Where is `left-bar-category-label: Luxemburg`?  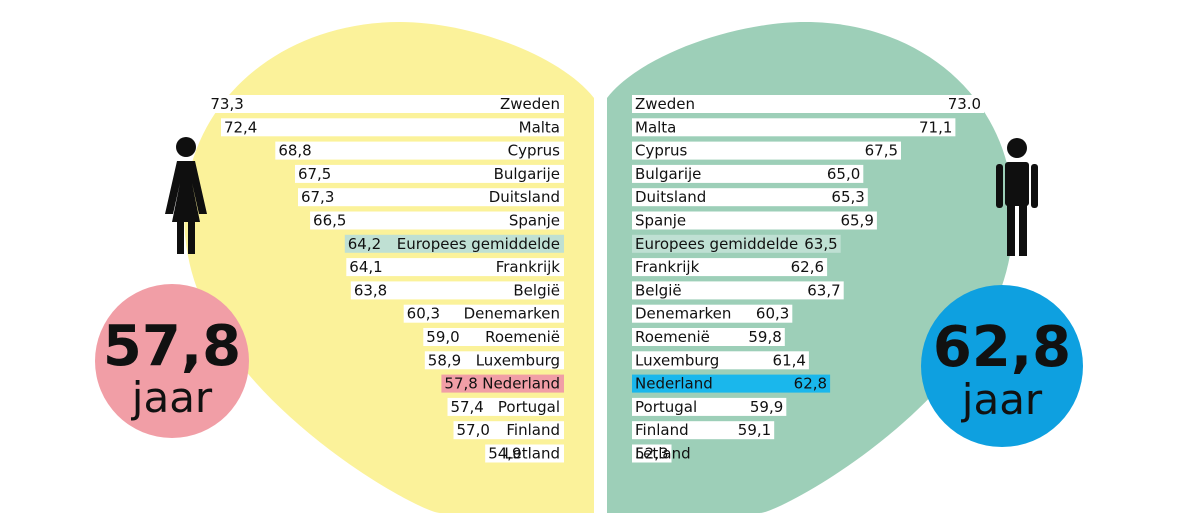
left-bar-category-label: Luxemburg is located at coordinates (518, 360).